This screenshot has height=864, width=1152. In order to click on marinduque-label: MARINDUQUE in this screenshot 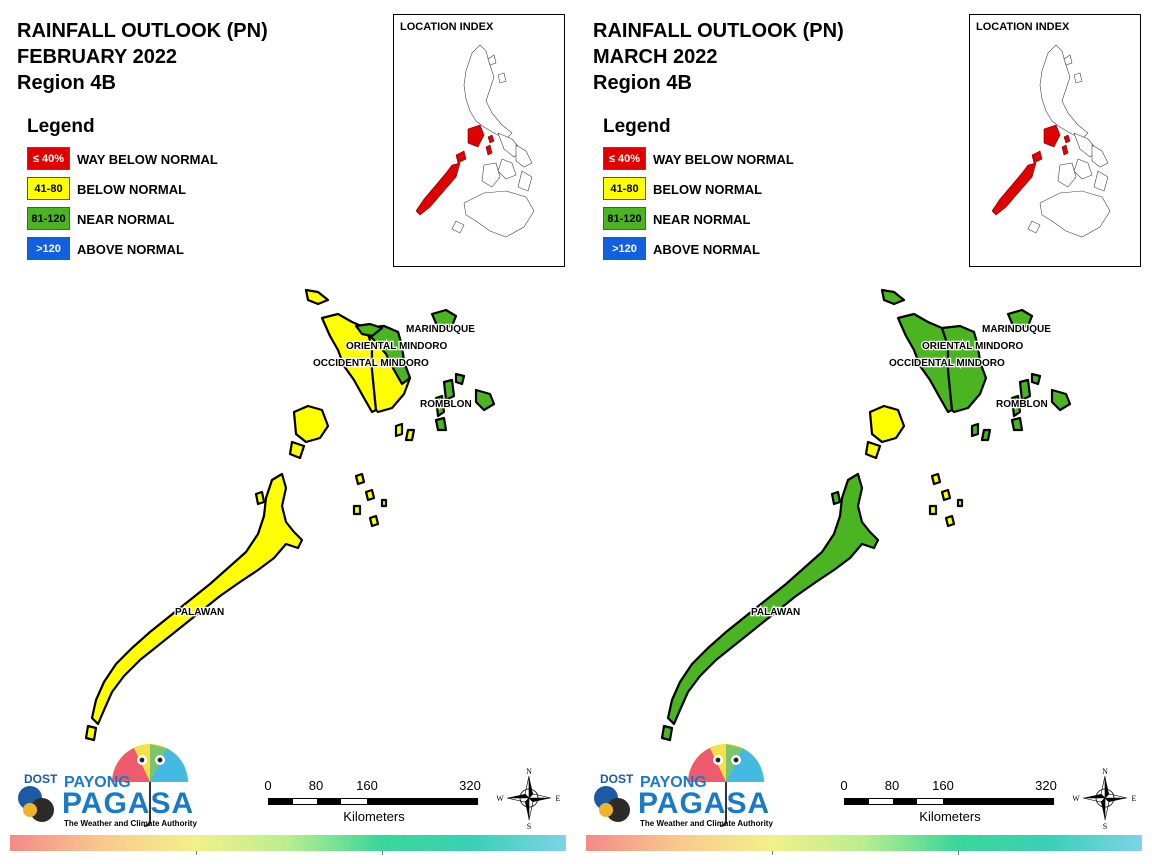, I will do `click(440, 329)`.